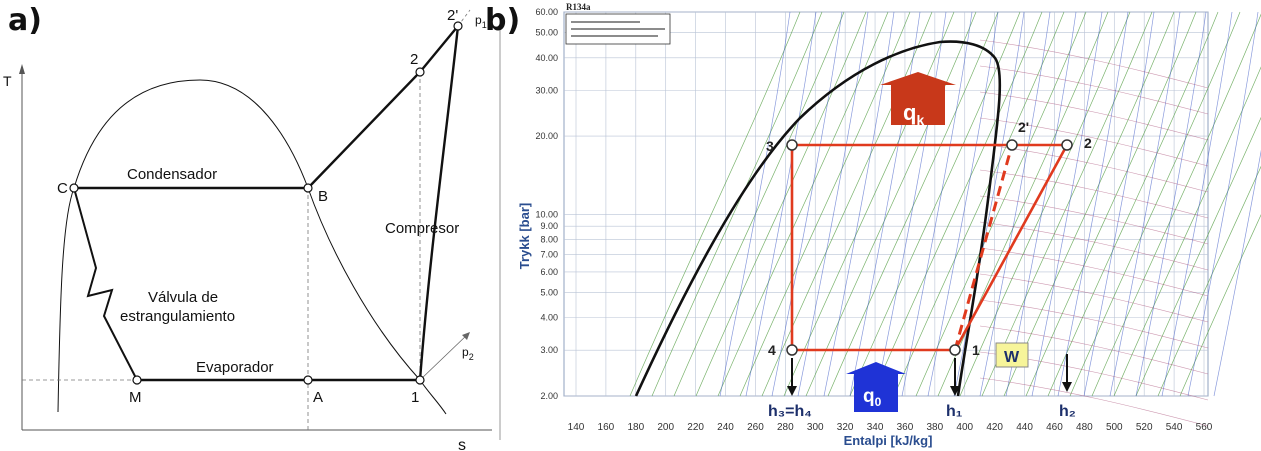 The image size is (1261, 451). I want to click on state-1-marker, so click(955, 350).